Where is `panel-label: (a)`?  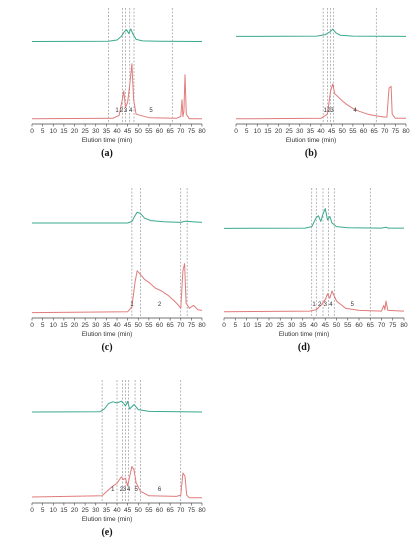 panel-label: (a) is located at coordinates (107, 153).